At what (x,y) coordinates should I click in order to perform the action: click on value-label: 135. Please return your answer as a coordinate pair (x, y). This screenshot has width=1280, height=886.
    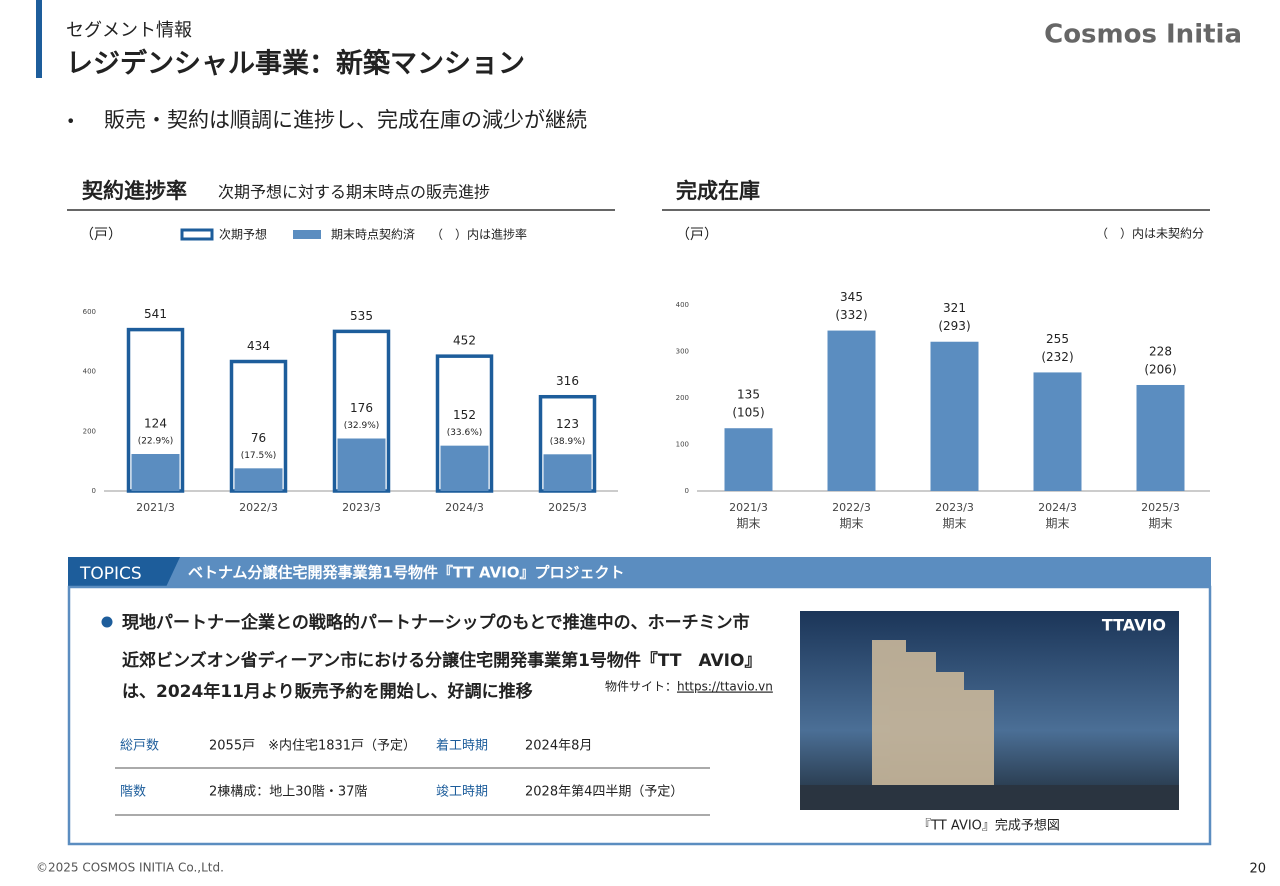
    Looking at the image, I should click on (748, 395).